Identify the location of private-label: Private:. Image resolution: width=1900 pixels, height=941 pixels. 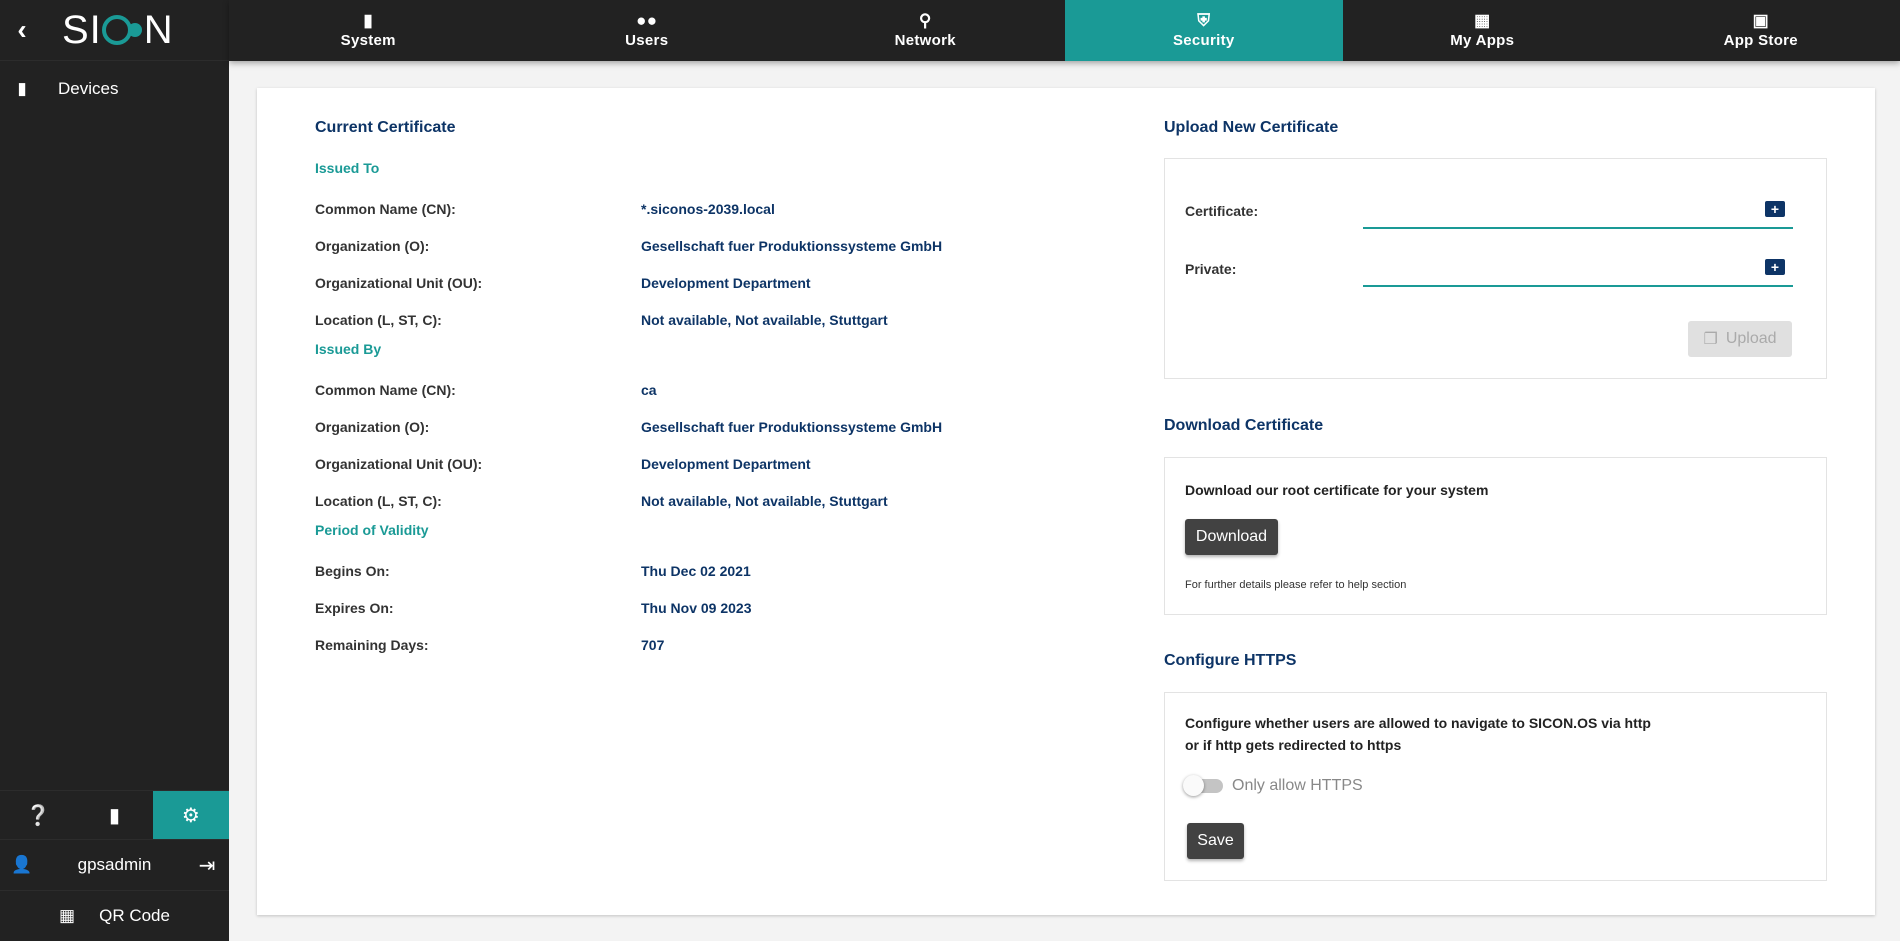
(1211, 269).